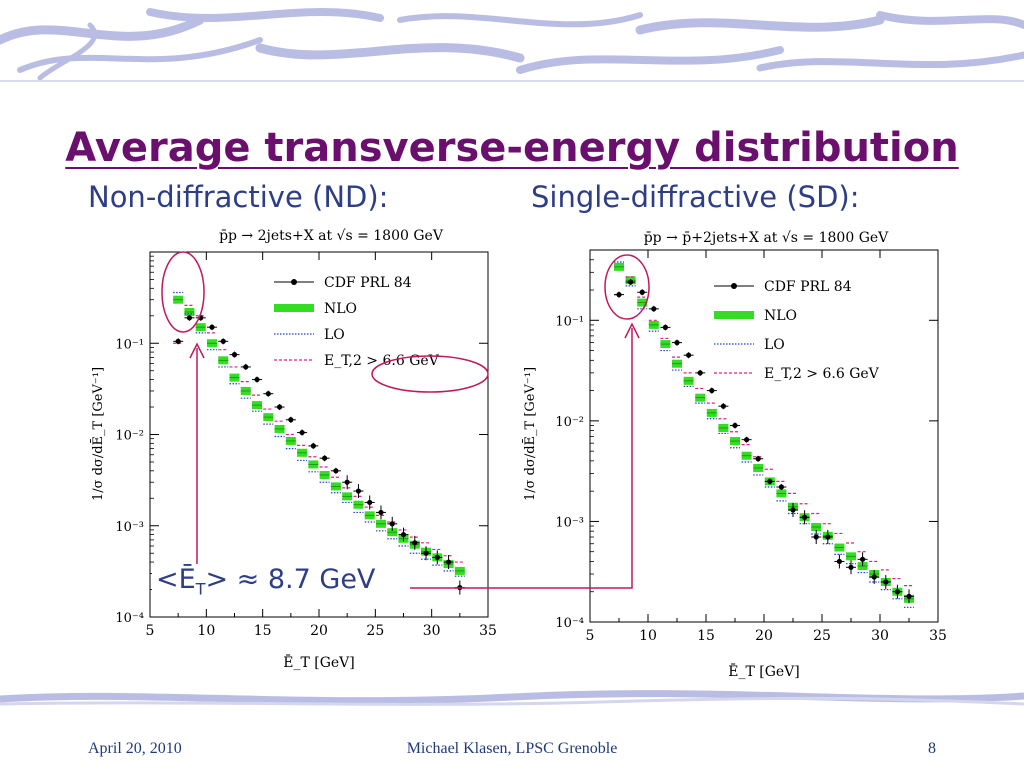 Image resolution: width=1024 pixels, height=768 pixels. What do you see at coordinates (238, 197) in the screenshot?
I see `subheading-non-diffractive: Non-diffractive (ND):` at bounding box center [238, 197].